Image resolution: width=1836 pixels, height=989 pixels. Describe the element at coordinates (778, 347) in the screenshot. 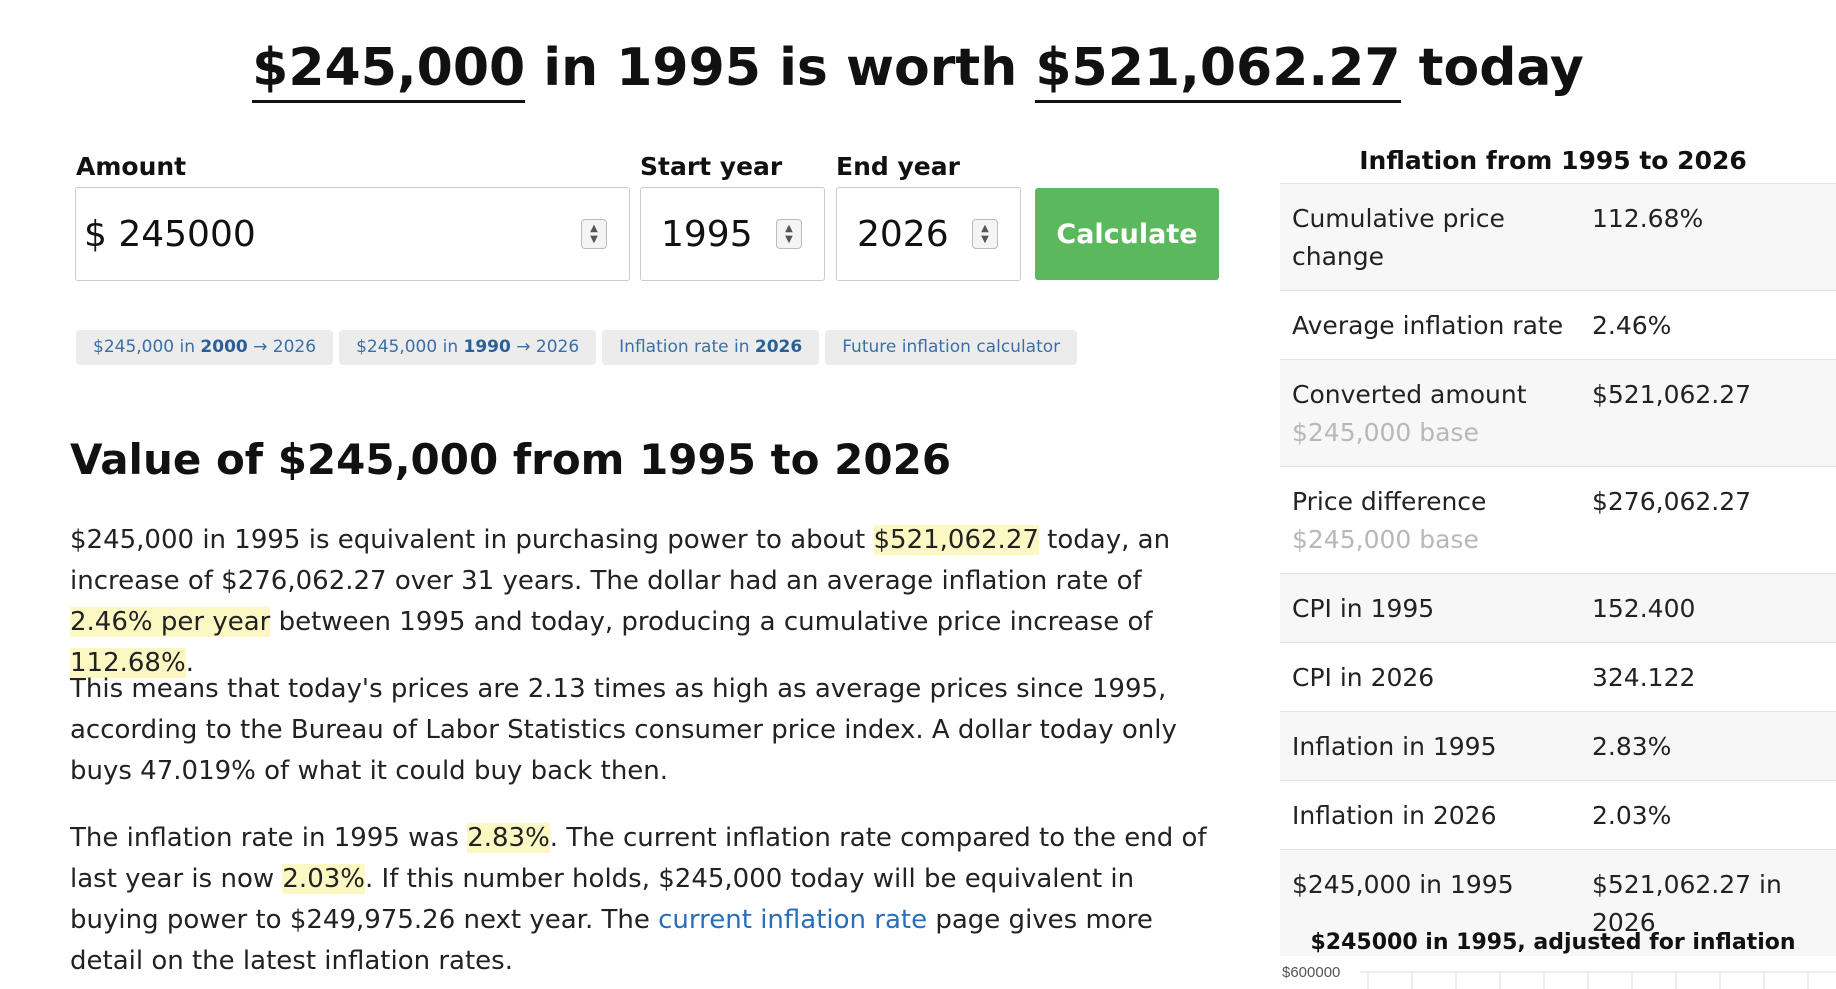

I see `chip-year: 2026` at that location.